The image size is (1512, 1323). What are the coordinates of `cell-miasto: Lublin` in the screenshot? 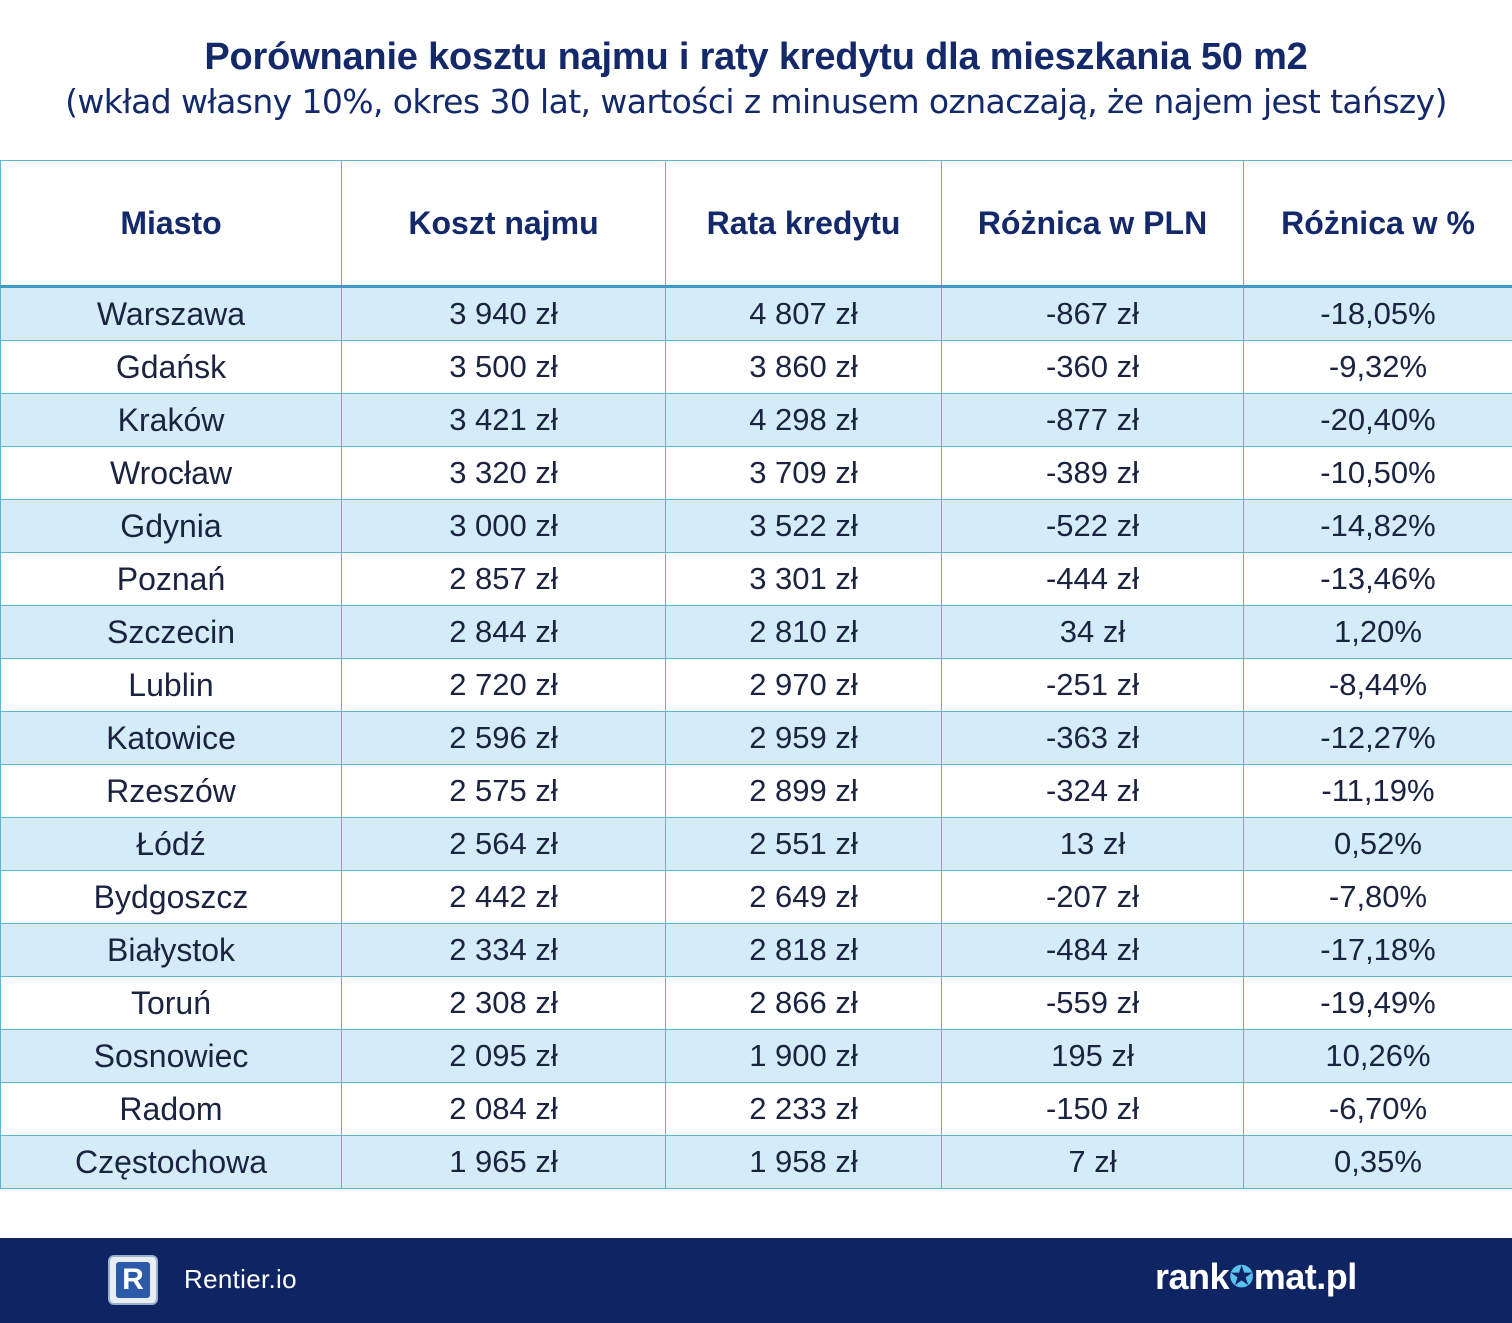 It's located at (171, 685).